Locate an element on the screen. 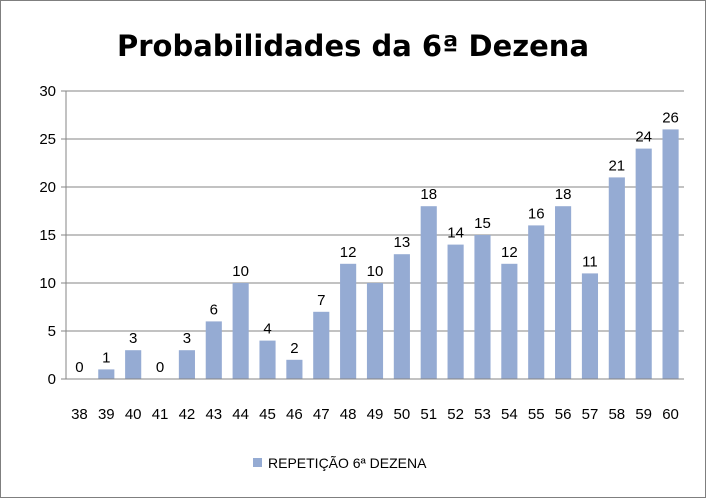 The image size is (706, 498). data-label-50: 13 is located at coordinates (402, 242).